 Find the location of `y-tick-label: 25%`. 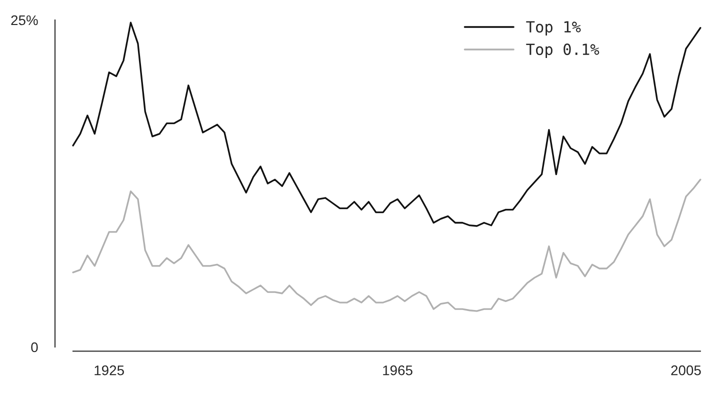

y-tick-label: 25% is located at coordinates (24, 20).